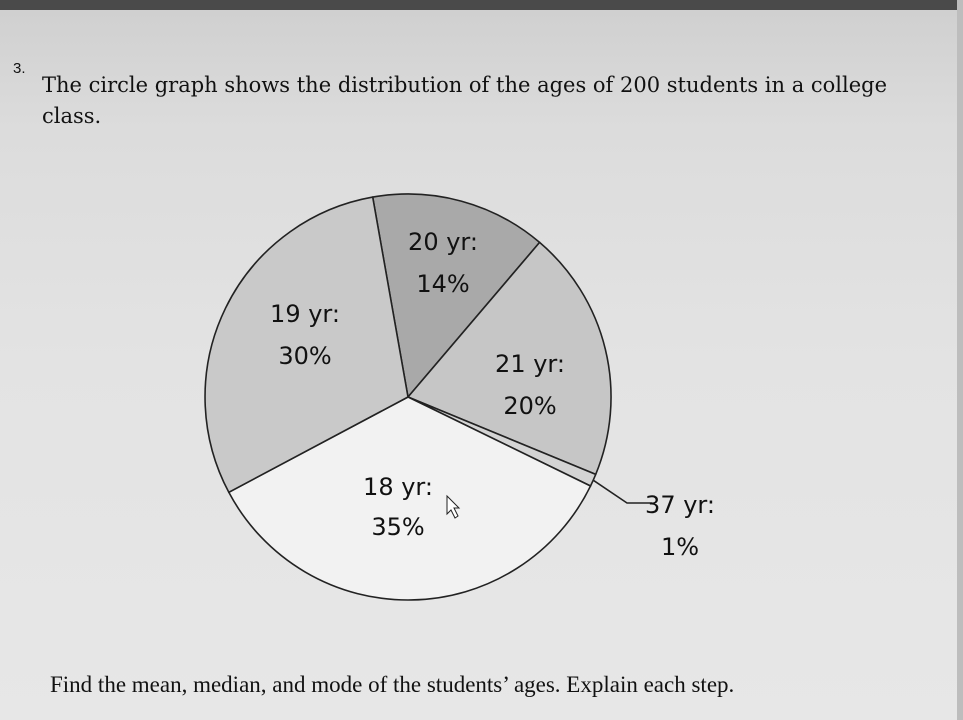  Describe the element at coordinates (442, 284) in the screenshot. I see `slice-percent-label: 14%` at that location.